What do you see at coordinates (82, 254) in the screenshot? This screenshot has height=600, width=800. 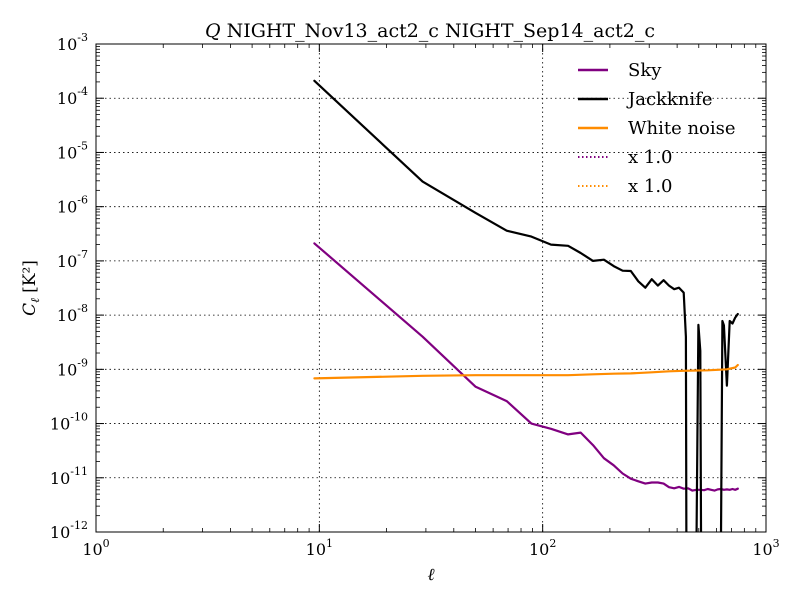 I see `y-tick-exponent: -7` at bounding box center [82, 254].